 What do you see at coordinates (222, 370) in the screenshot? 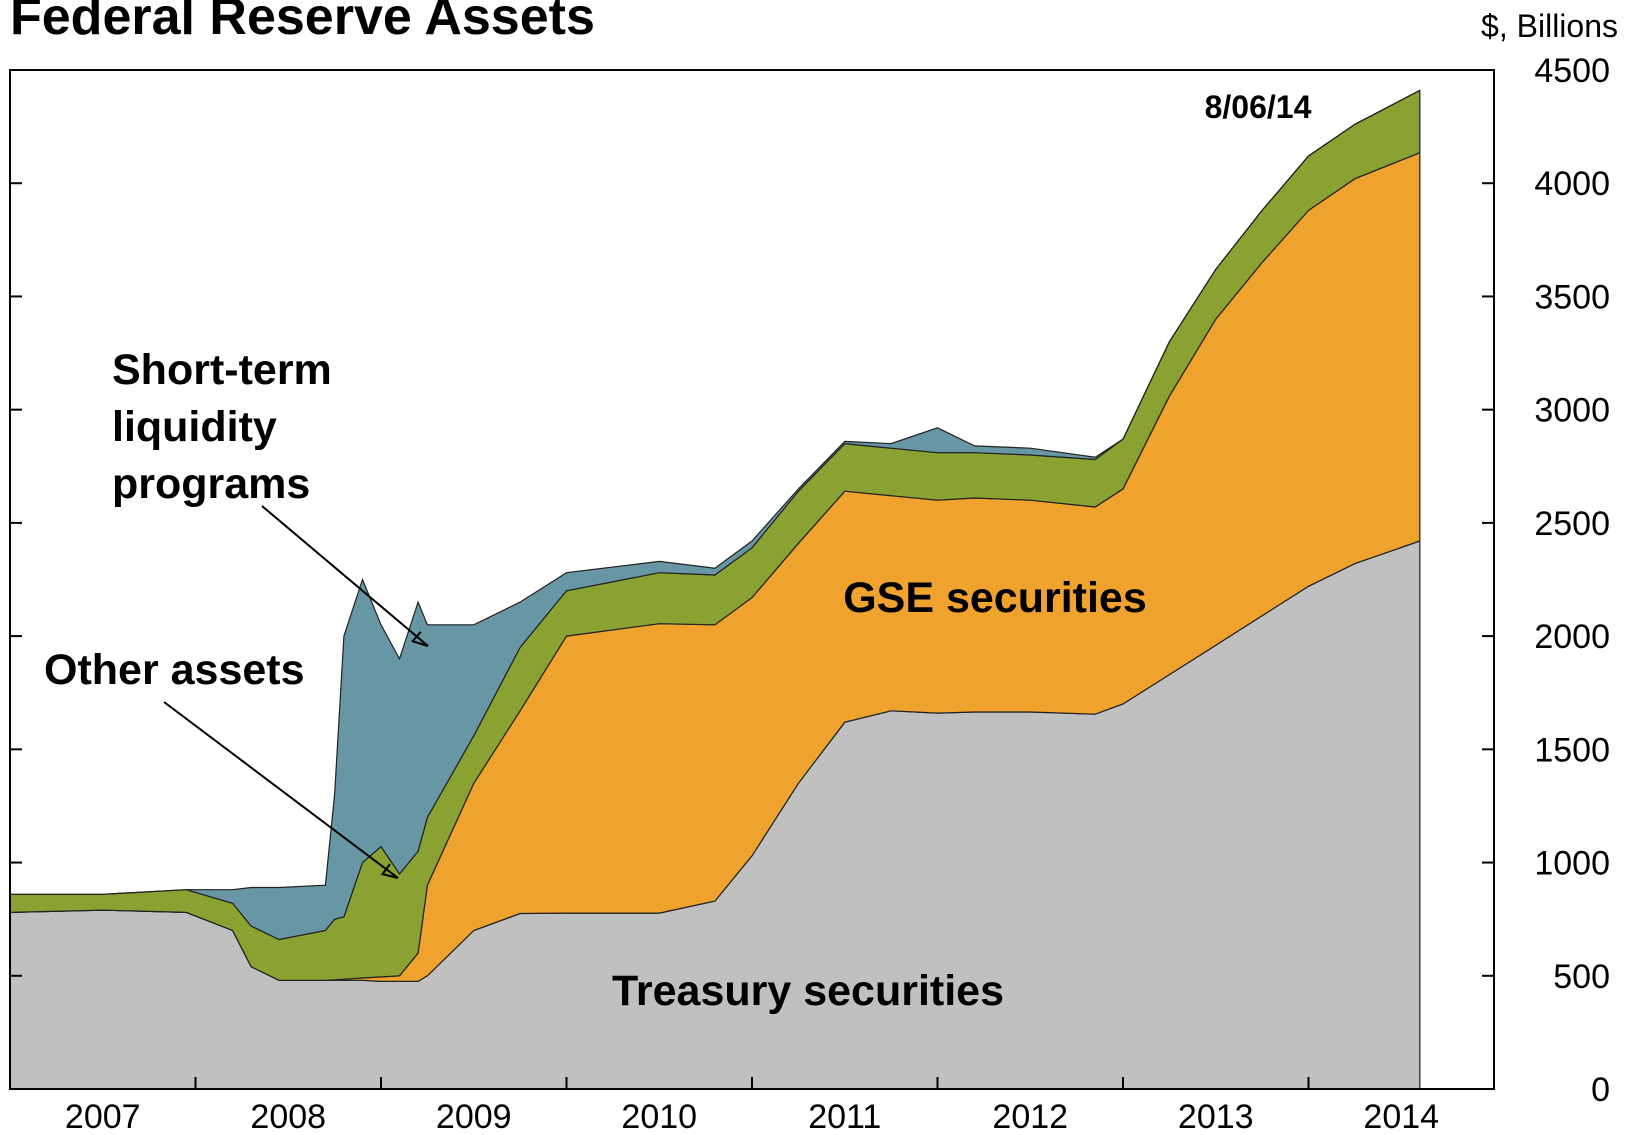
I see `series-label: Short-term` at bounding box center [222, 370].